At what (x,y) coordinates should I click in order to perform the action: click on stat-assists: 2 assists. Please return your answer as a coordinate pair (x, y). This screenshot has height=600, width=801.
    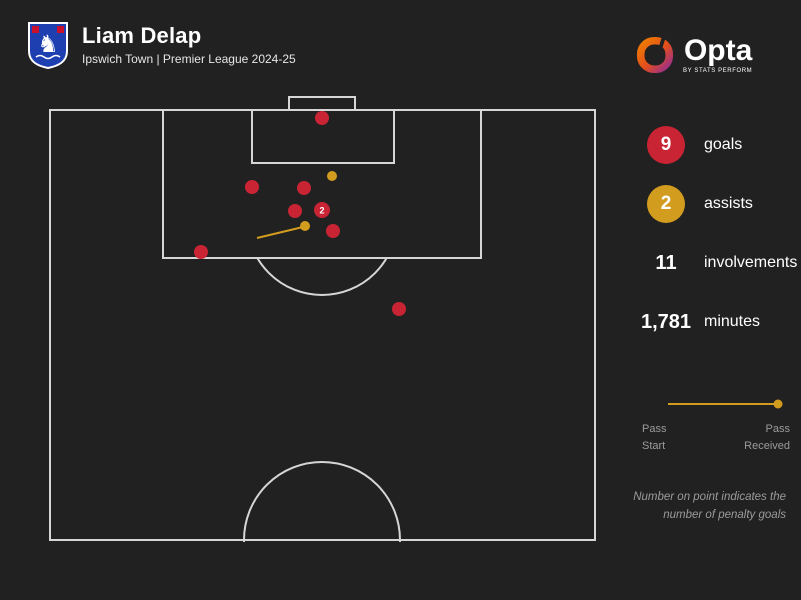
    Looking at the image, I should click on (721, 204).